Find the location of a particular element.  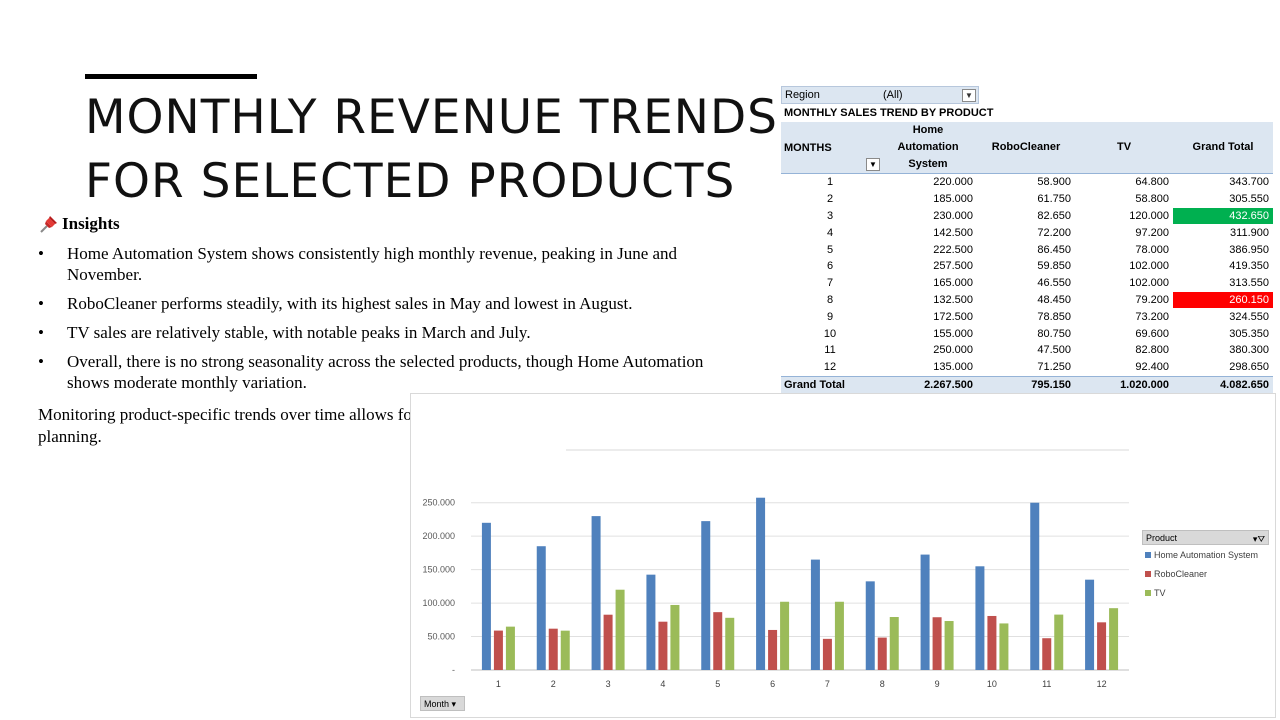

pivot-row: 4 142.500 72.200 97.200 311.900 is located at coordinates (1027, 232).